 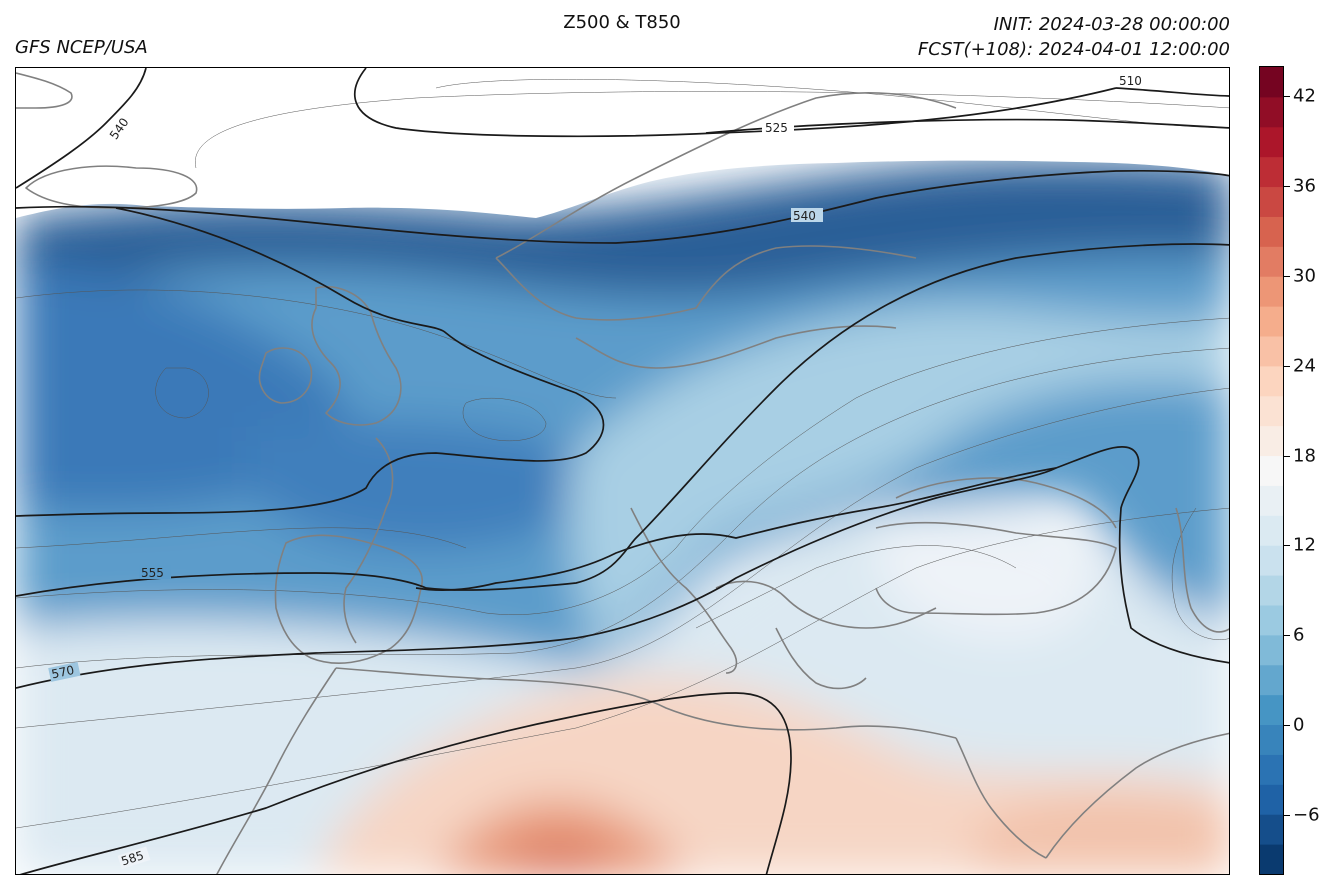 I want to click on italy-coast, so click(x=684, y=590).